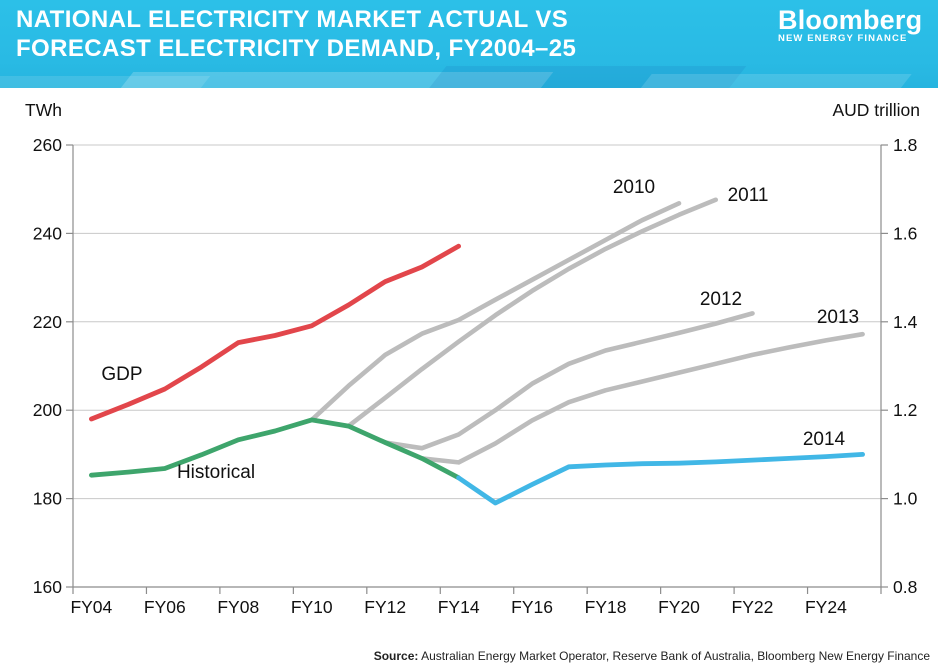 The height and width of the screenshot is (670, 938). Describe the element at coordinates (122, 374) in the screenshot. I see `series-label-gdp: GDP` at that location.